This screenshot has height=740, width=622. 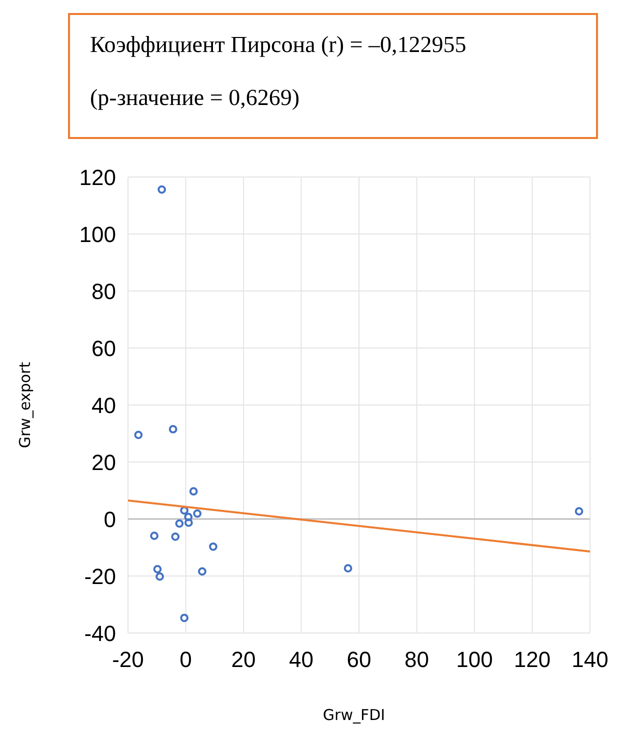 What do you see at coordinates (25, 405) in the screenshot?
I see `y-axis-title: Grw_export` at bounding box center [25, 405].